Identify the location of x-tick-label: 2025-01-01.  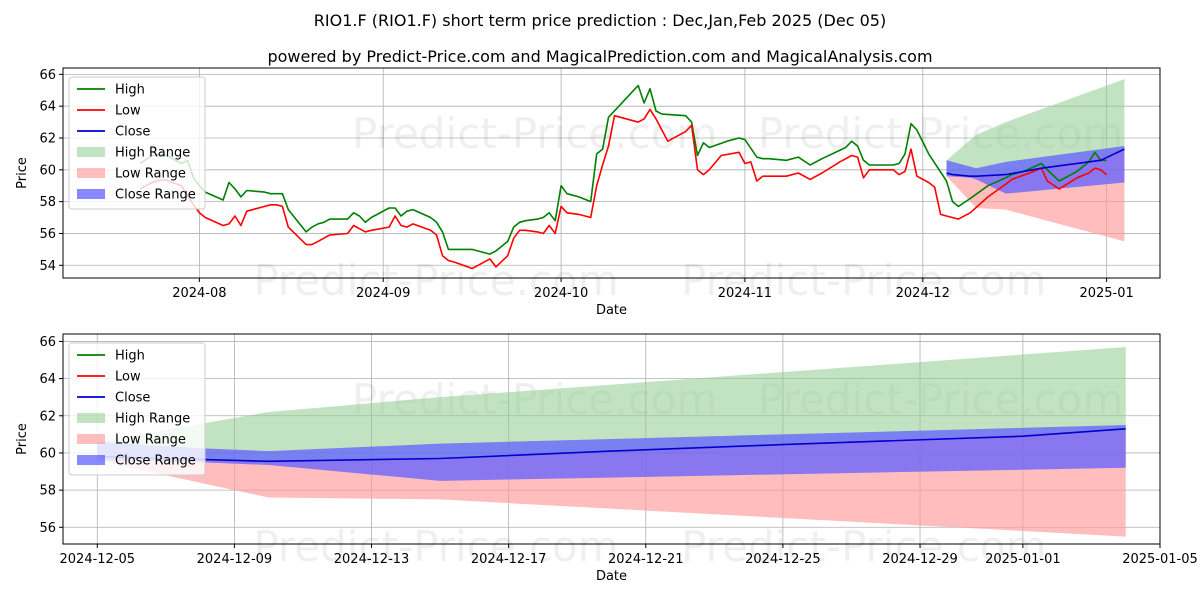
(1023, 559).